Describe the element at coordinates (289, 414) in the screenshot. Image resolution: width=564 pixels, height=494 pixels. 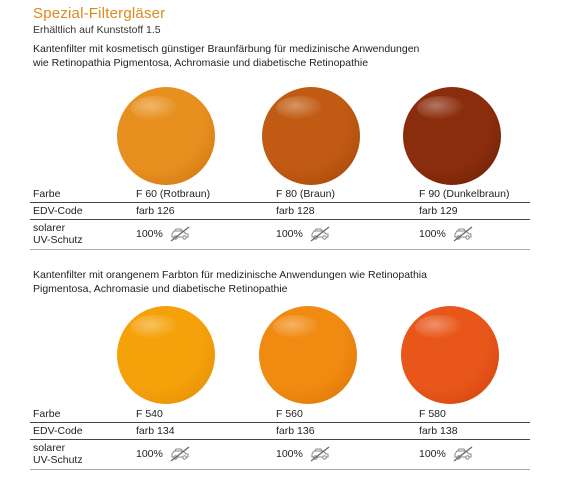
I see `lens-name: F 560` at that location.